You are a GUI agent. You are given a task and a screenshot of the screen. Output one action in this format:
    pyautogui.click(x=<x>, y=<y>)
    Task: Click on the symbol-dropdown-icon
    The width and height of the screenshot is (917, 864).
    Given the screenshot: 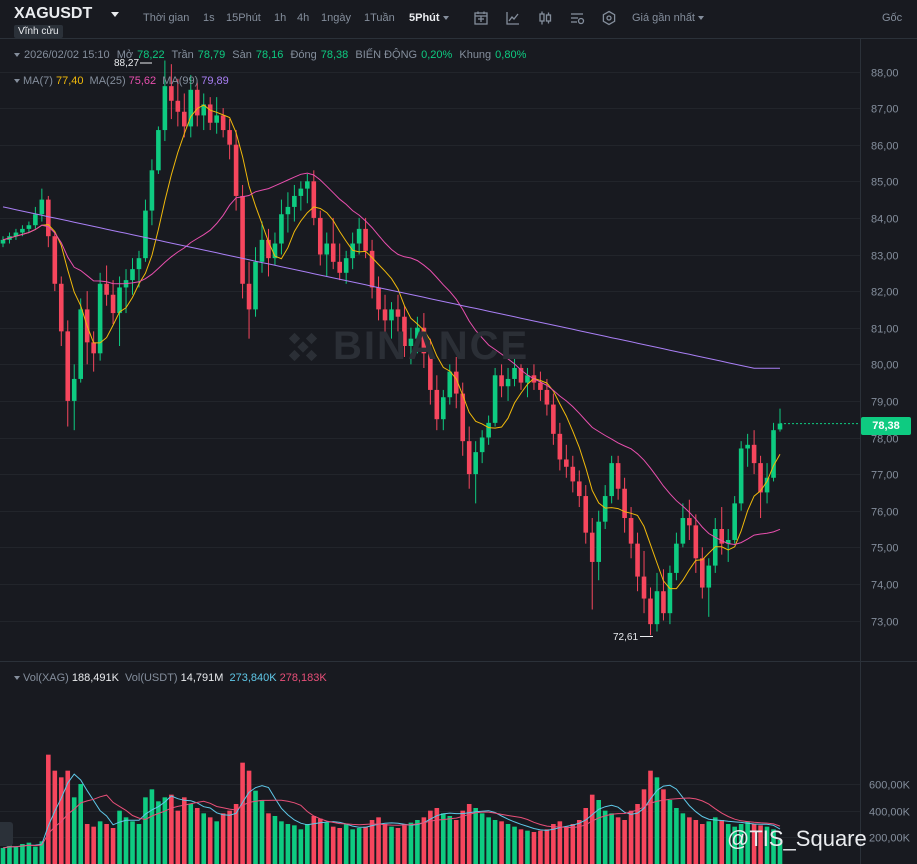 What is the action you would take?
    pyautogui.click(x=115, y=14)
    